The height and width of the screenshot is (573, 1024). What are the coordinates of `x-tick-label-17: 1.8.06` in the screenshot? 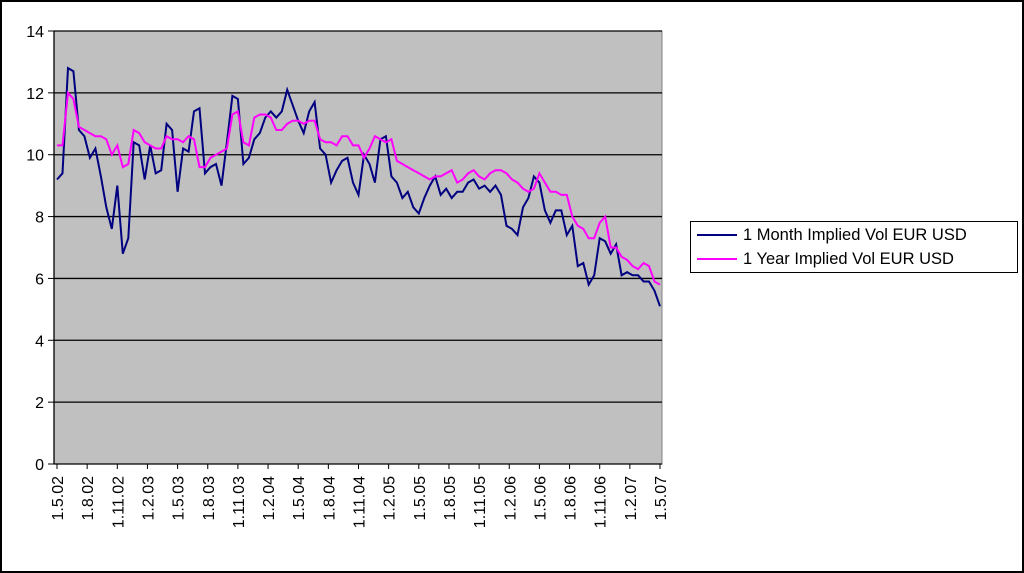 It's located at (571, 498).